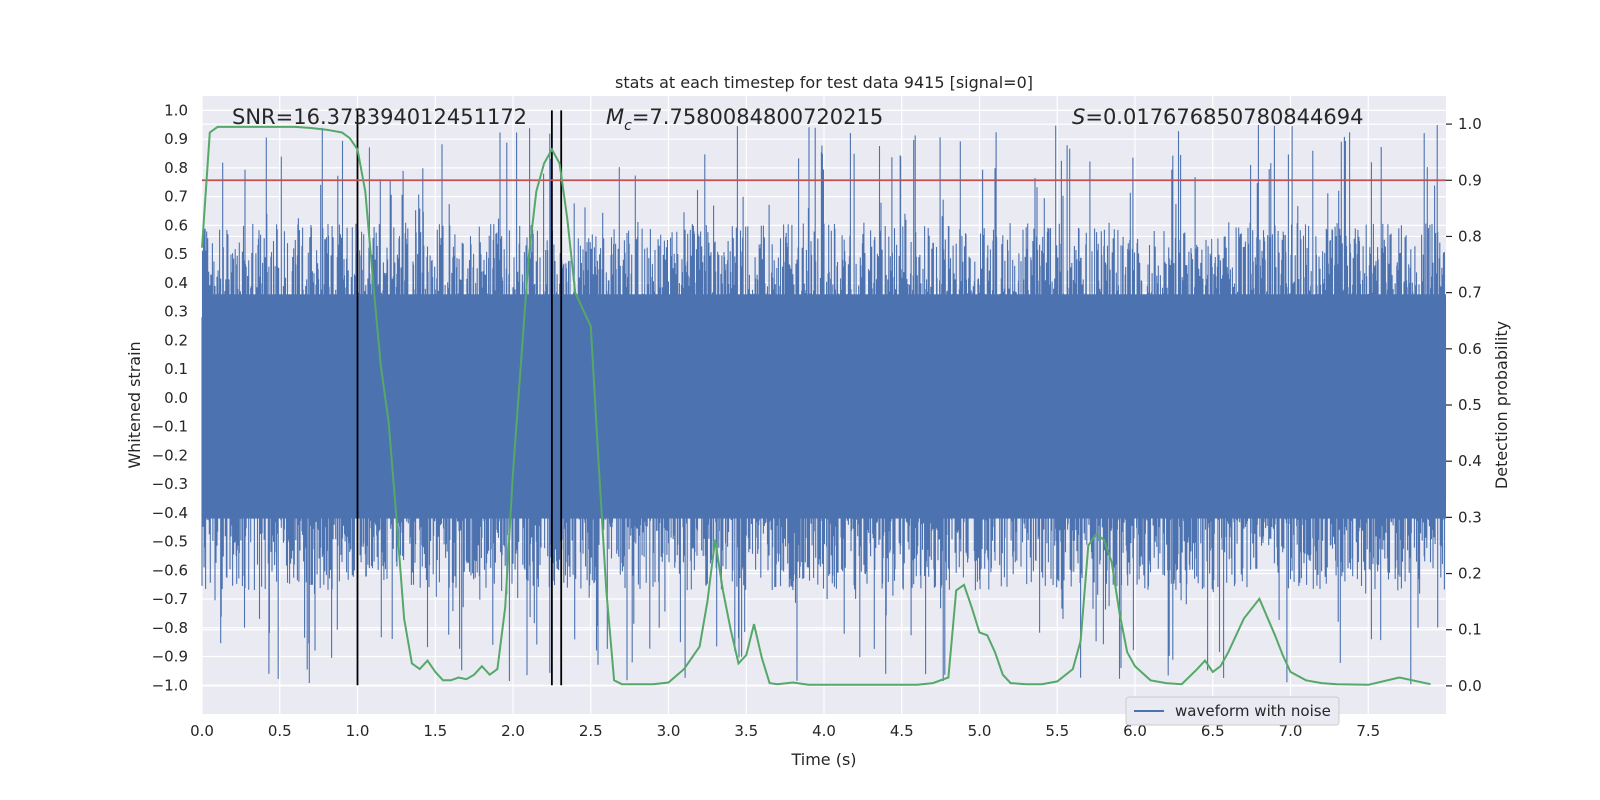  Describe the element at coordinates (1368, 731) in the screenshot. I see `x-tick-label: 7.5` at that location.